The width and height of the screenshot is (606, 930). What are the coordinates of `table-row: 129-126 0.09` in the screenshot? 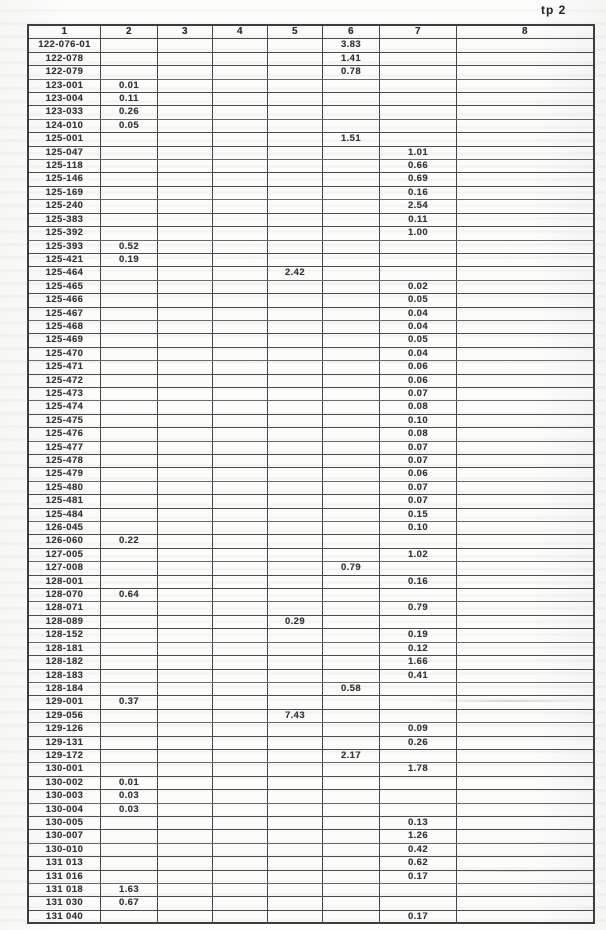 It's located at (311, 730).